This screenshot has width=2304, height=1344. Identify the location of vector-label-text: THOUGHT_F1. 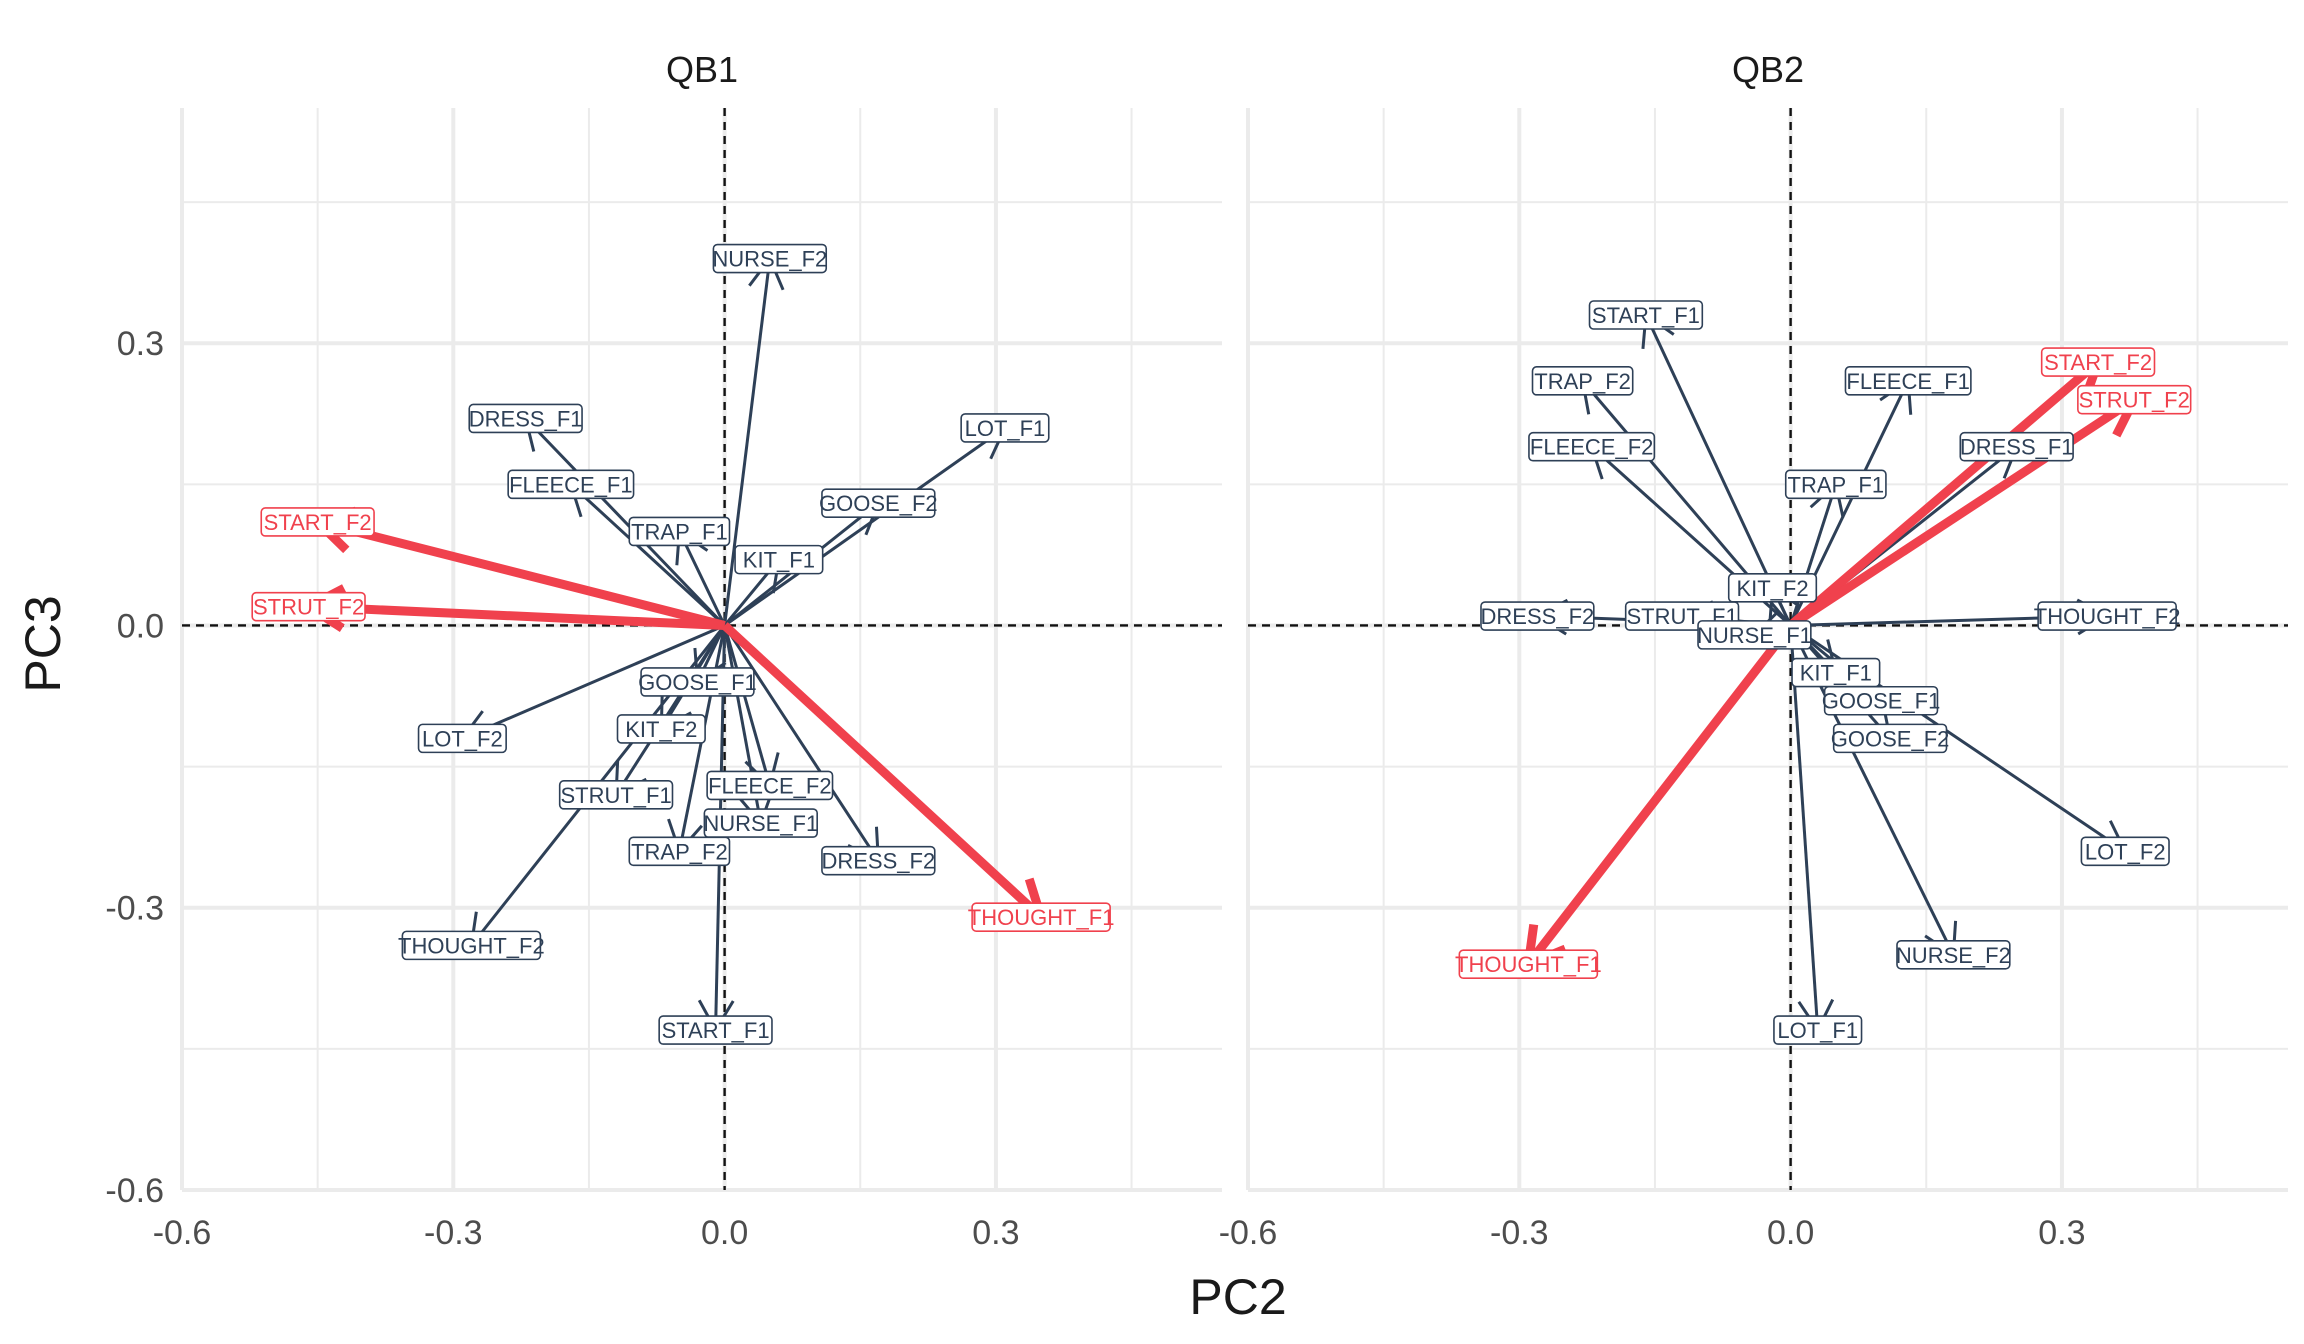
(1528, 964).